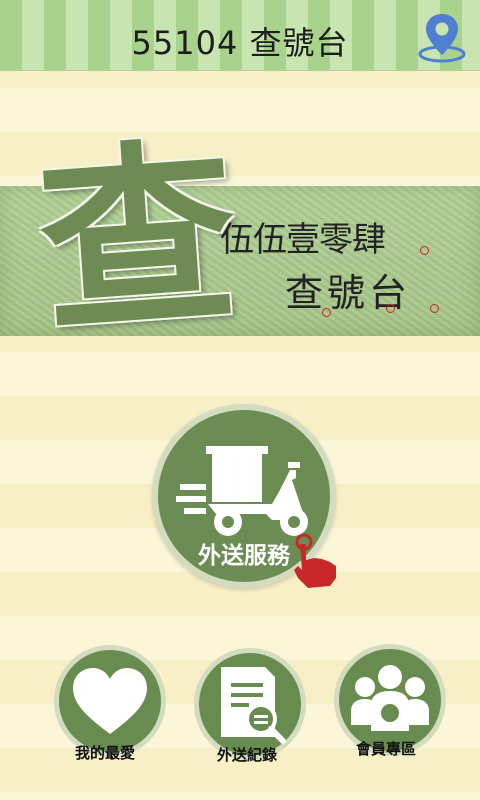 The width and height of the screenshot is (480, 800). I want to click on favorites-button, so click(110, 701).